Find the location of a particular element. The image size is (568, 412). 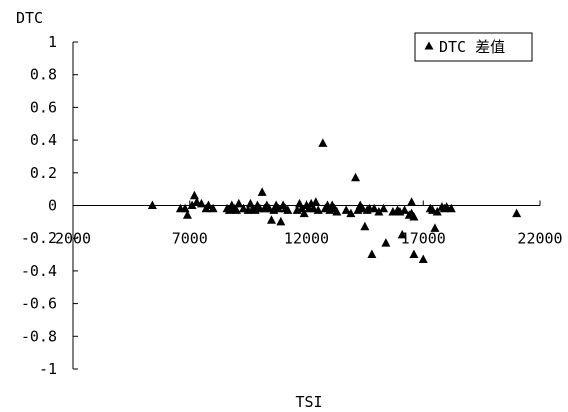

y-tick-label: 0 is located at coordinates (52, 206).